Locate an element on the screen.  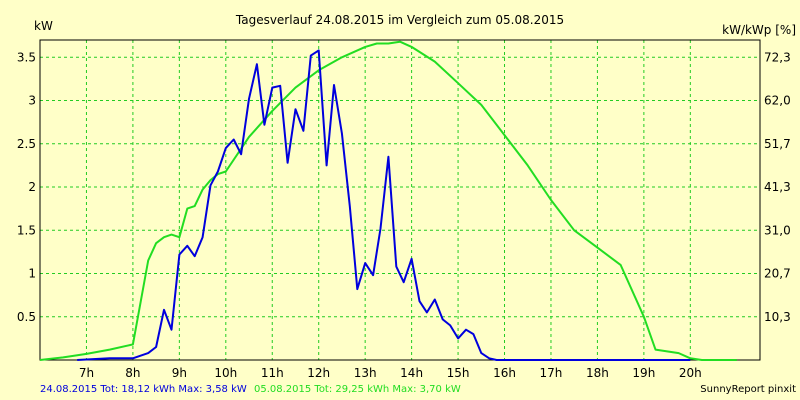
x-tick-label: 8h is located at coordinates (132, 373).